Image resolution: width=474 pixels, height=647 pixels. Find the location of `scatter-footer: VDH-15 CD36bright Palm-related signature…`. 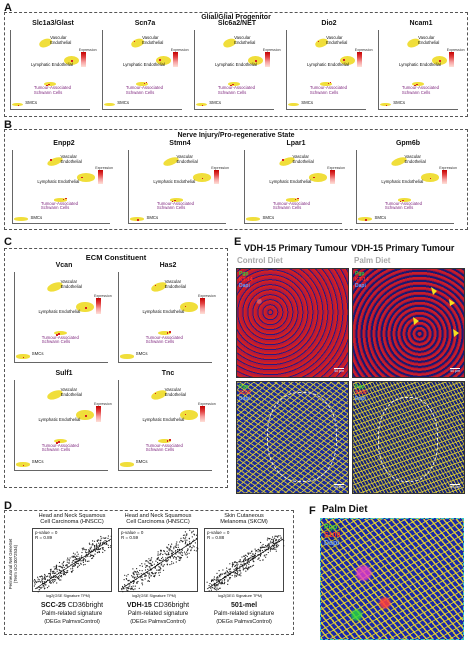

scatter-footer: VDH-15 CD36bright Palm-related signature… is located at coordinates (158, 614).